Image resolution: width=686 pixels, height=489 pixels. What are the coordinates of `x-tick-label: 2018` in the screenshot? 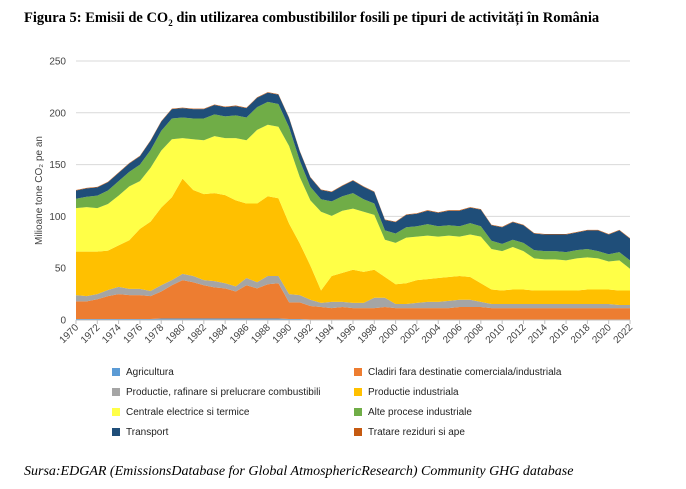 It's located at (581, 334).